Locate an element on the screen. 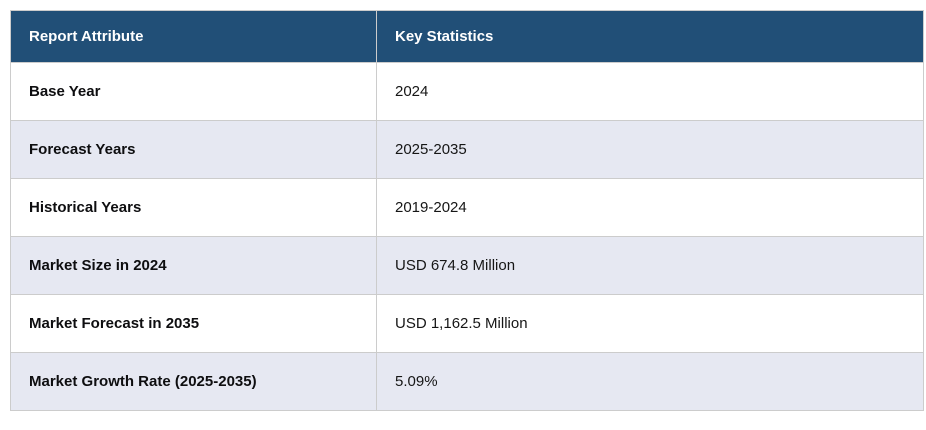 This screenshot has height=430, width=926. value-cell: 2019-2024 is located at coordinates (650, 207).